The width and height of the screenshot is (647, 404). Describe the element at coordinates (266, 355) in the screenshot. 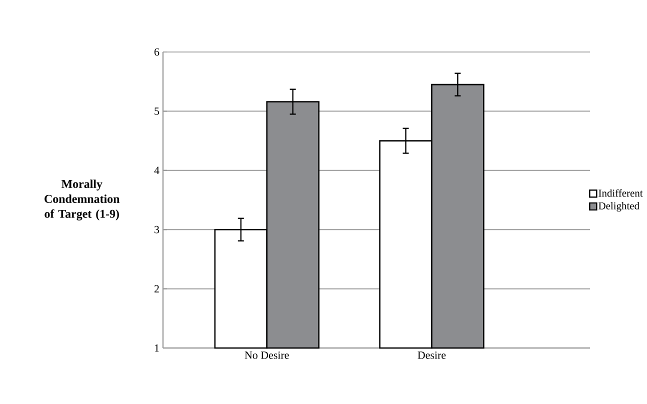

I see `x-tick-label: No Desire` at that location.